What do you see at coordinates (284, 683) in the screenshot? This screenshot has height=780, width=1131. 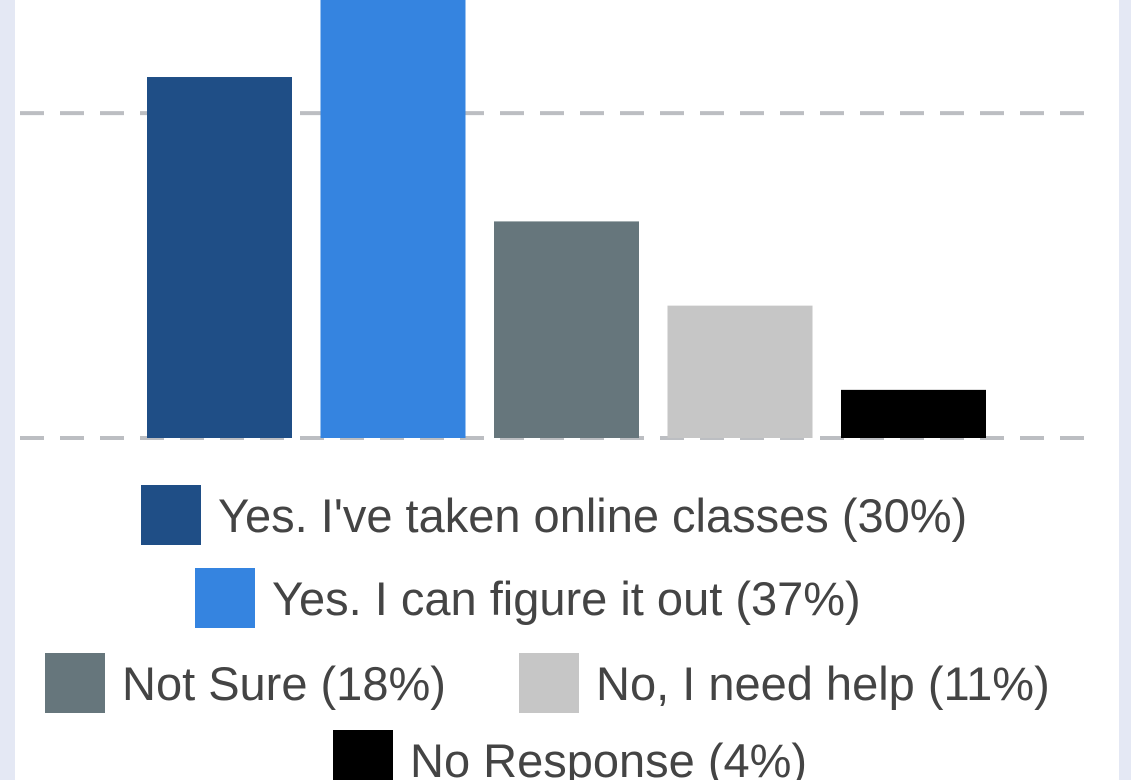 I see `legend-label: Not Sure (18%)` at bounding box center [284, 683].